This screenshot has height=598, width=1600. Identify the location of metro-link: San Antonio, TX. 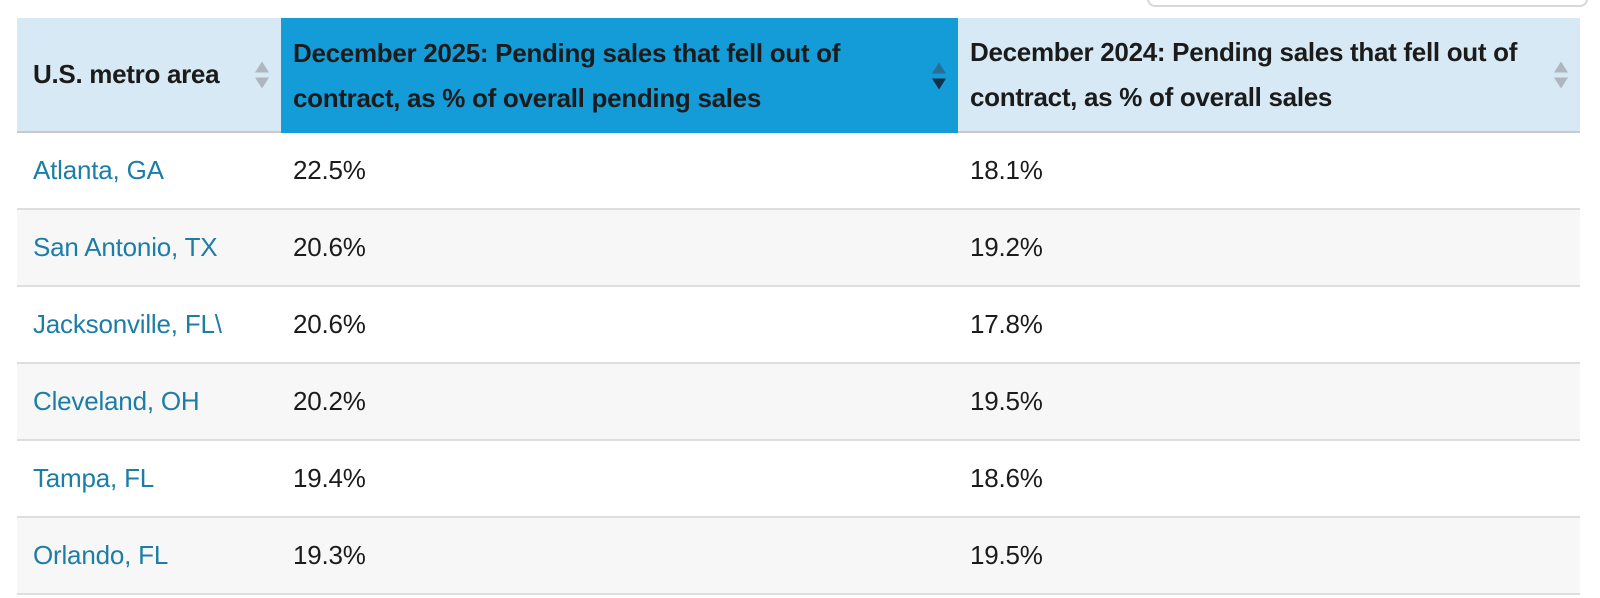
(125, 247).